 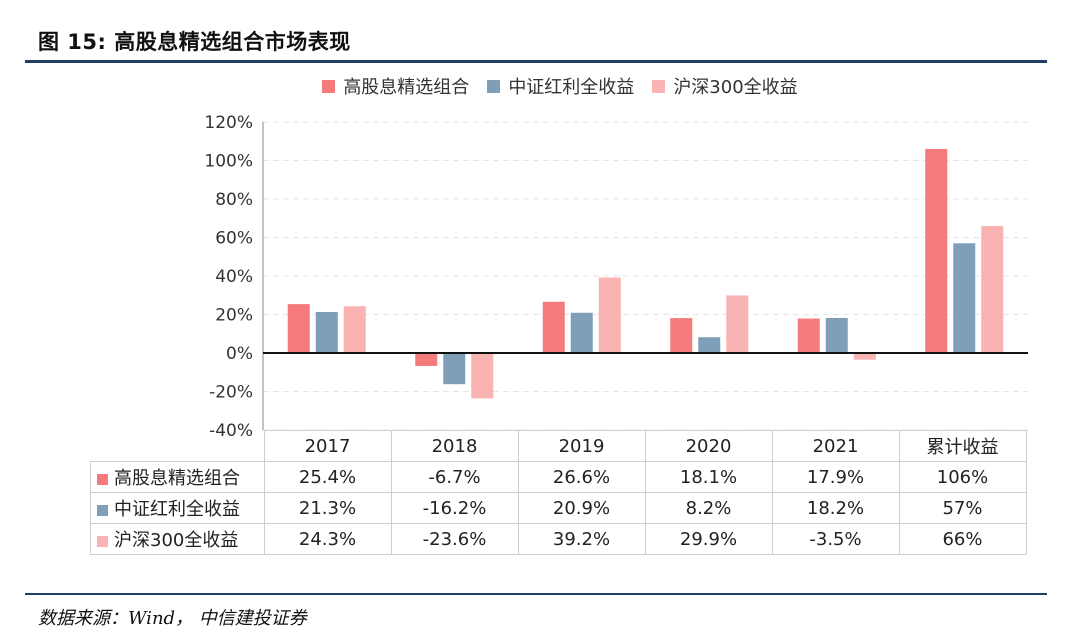 I want to click on table-cell: 18.1%, so click(x=708, y=477).